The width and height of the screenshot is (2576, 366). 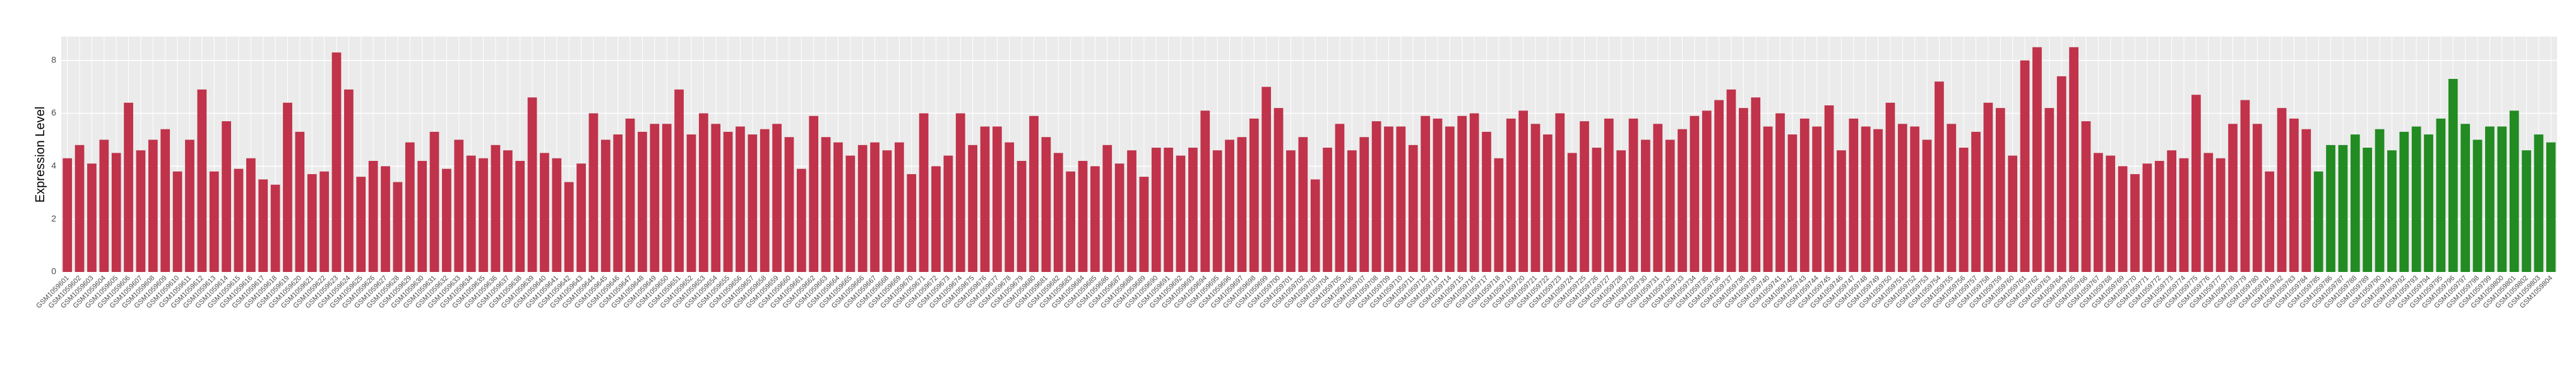 What do you see at coordinates (53, 165) in the screenshot?
I see `y-tick-label: 4` at bounding box center [53, 165].